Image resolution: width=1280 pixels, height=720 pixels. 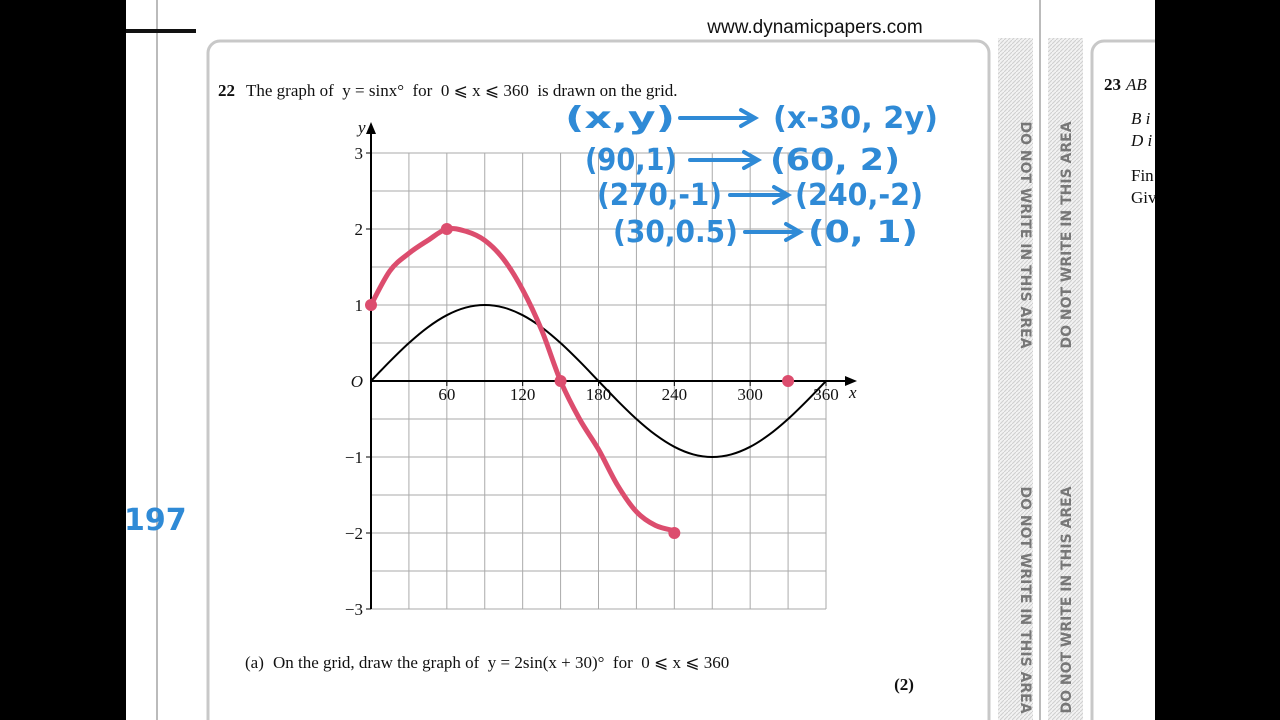 I want to click on note-to: (240,-2), so click(x=859, y=195).